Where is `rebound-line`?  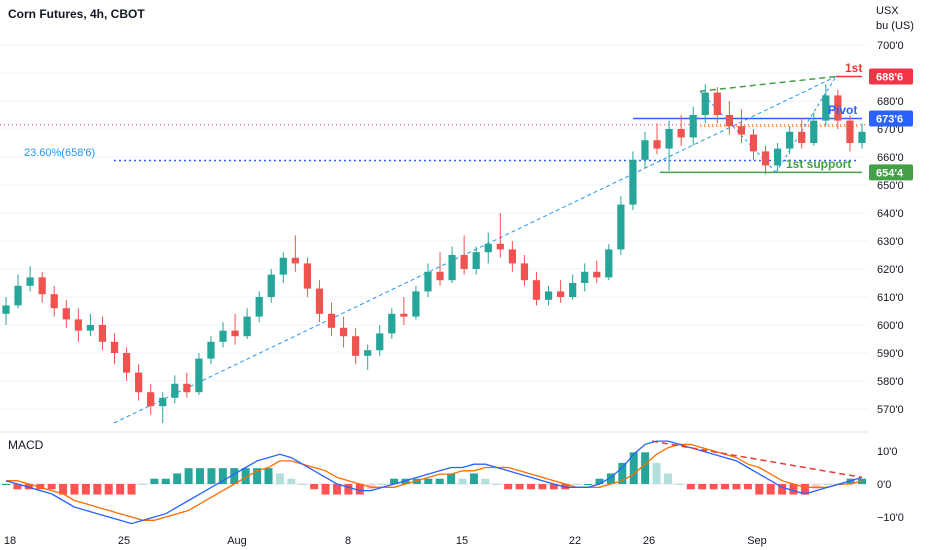 rebound-line is located at coordinates (806, 124).